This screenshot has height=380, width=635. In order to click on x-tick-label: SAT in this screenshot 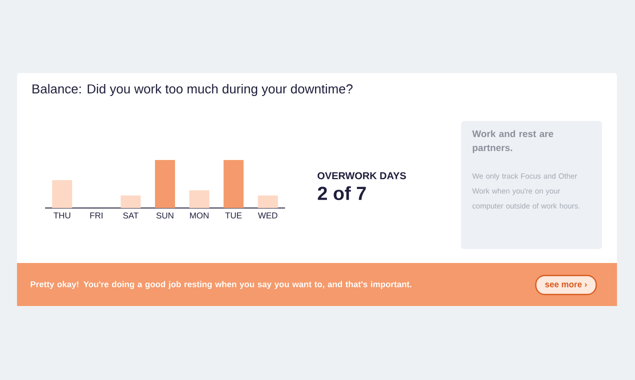, I will do `click(130, 215)`.